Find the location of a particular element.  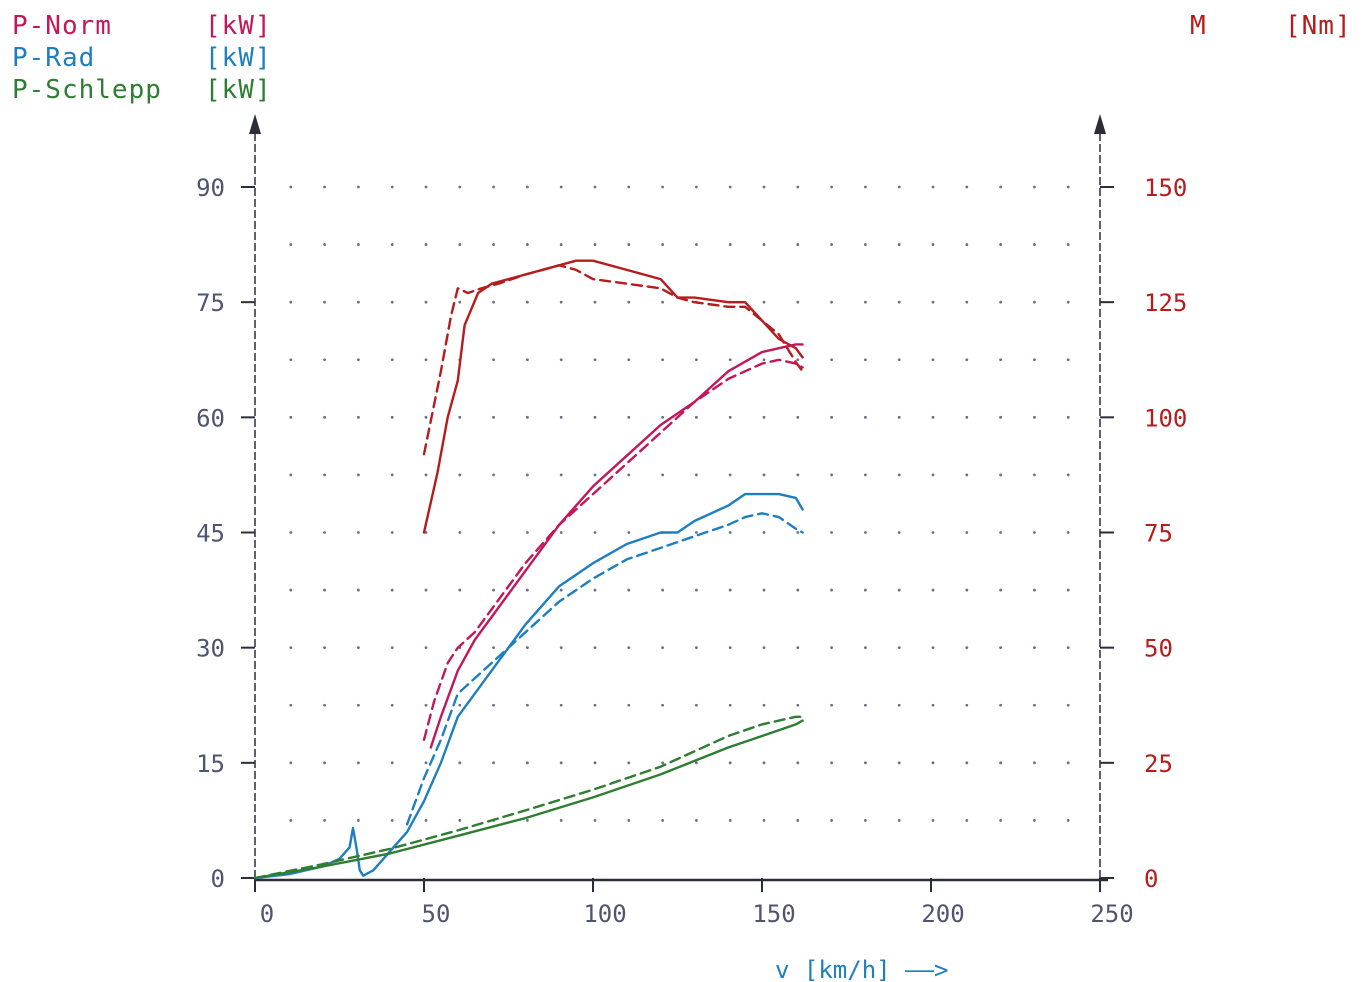

left-tick-label: 75 is located at coordinates (210, 303).